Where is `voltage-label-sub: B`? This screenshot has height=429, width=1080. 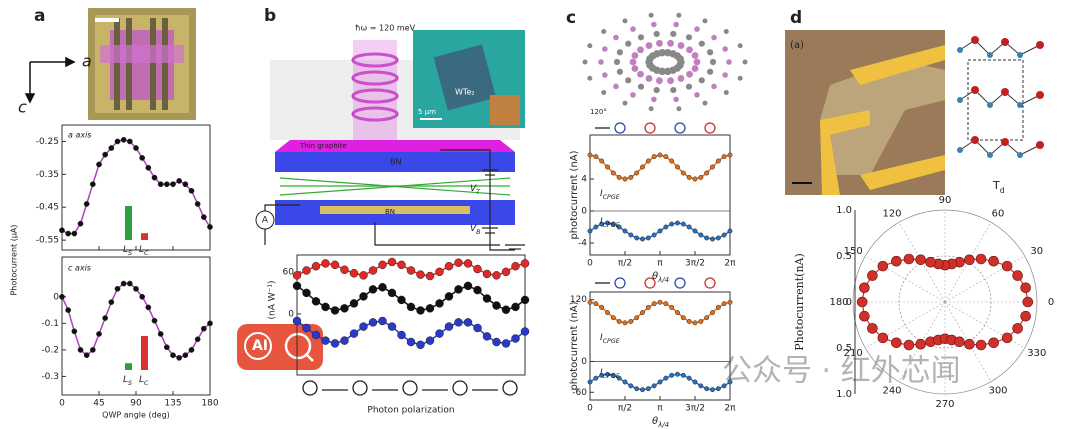 voltage-label-sub: B is located at coordinates (478, 232).